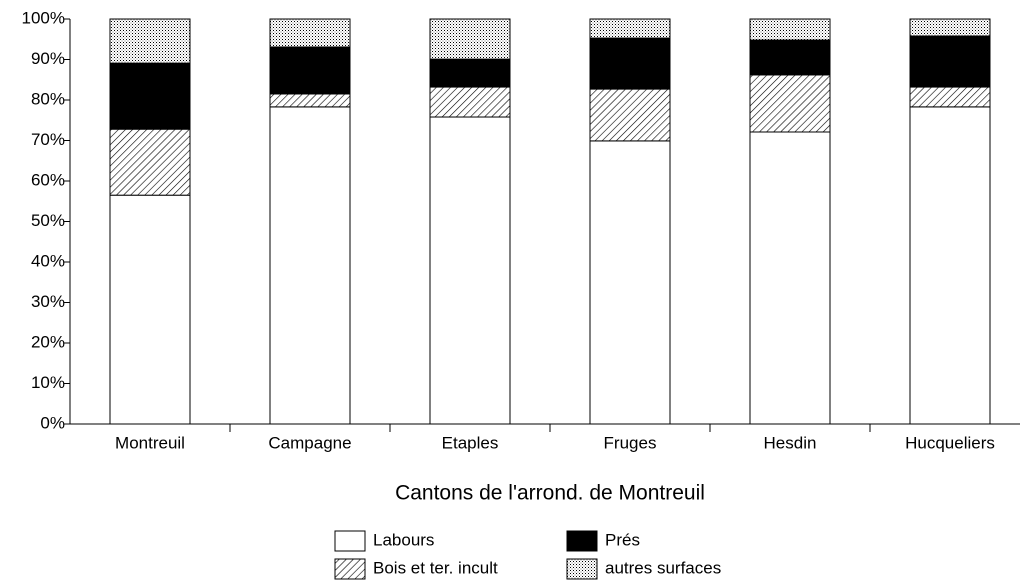 The height and width of the screenshot is (583, 1020). Describe the element at coordinates (790, 442) in the screenshot. I see `x-tick-label: Hesdin` at that location.